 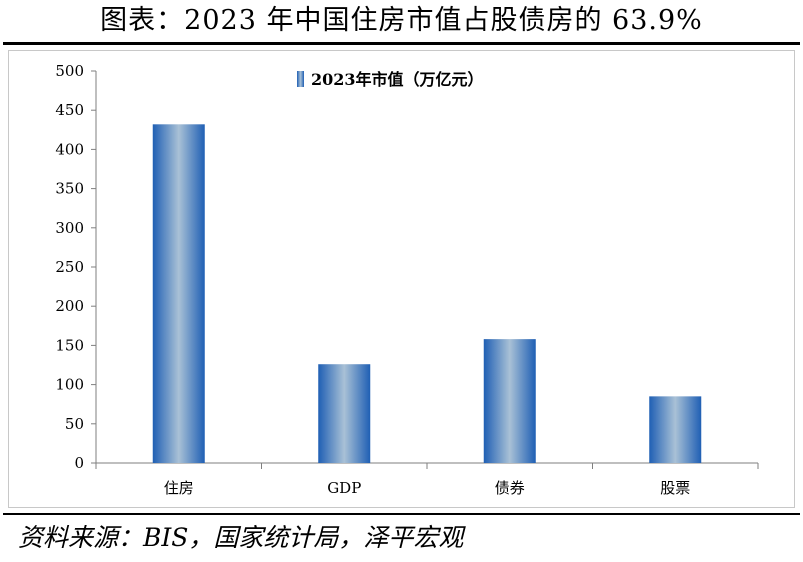 What do you see at coordinates (69, 267) in the screenshot?
I see `y-tick-label: 250` at bounding box center [69, 267].